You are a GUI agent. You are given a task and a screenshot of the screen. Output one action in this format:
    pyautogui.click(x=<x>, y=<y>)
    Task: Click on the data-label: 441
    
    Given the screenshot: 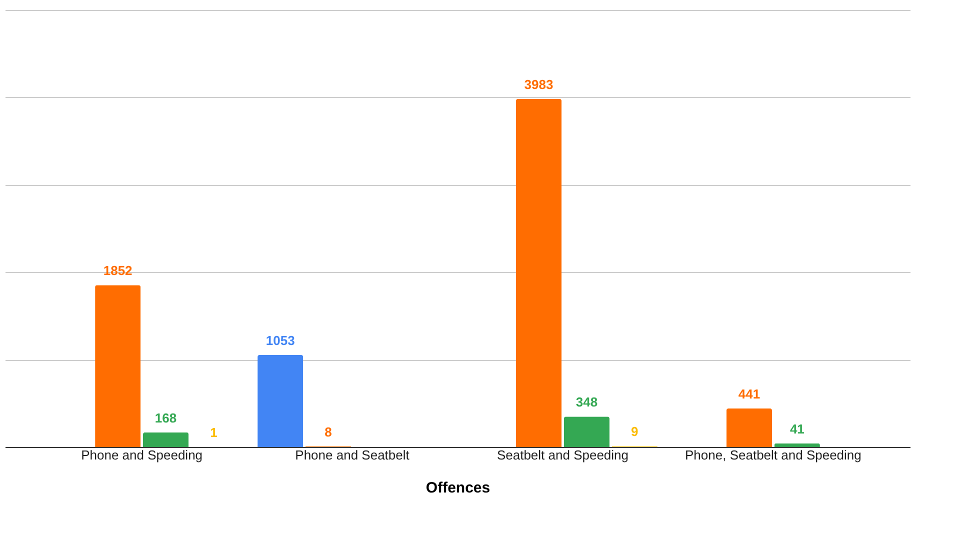 What is the action you would take?
    pyautogui.click(x=749, y=394)
    